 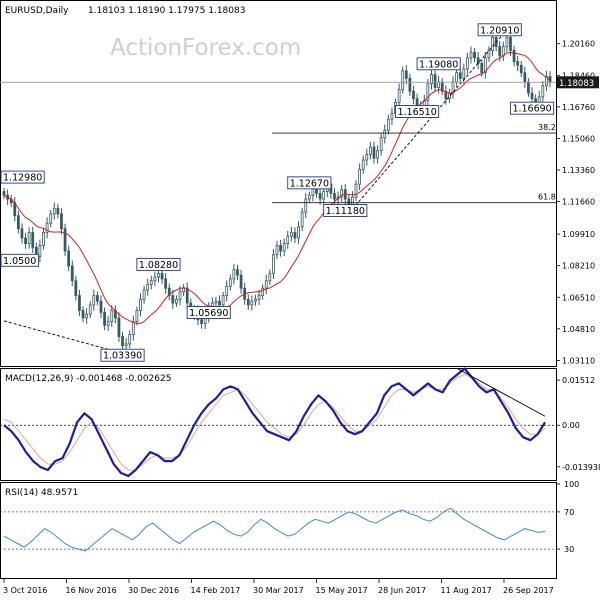 What do you see at coordinates (578, 297) in the screenshot?
I see `price-y-tick-label: 1.06510` at bounding box center [578, 297].